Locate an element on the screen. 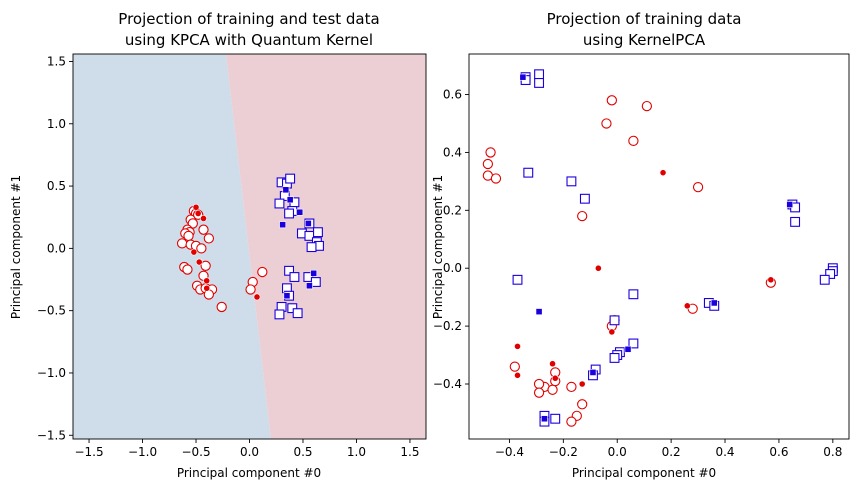 This screenshot has width=857, height=491. chart-right-ytick-label-3: 0.2 is located at coordinates (452, 210).